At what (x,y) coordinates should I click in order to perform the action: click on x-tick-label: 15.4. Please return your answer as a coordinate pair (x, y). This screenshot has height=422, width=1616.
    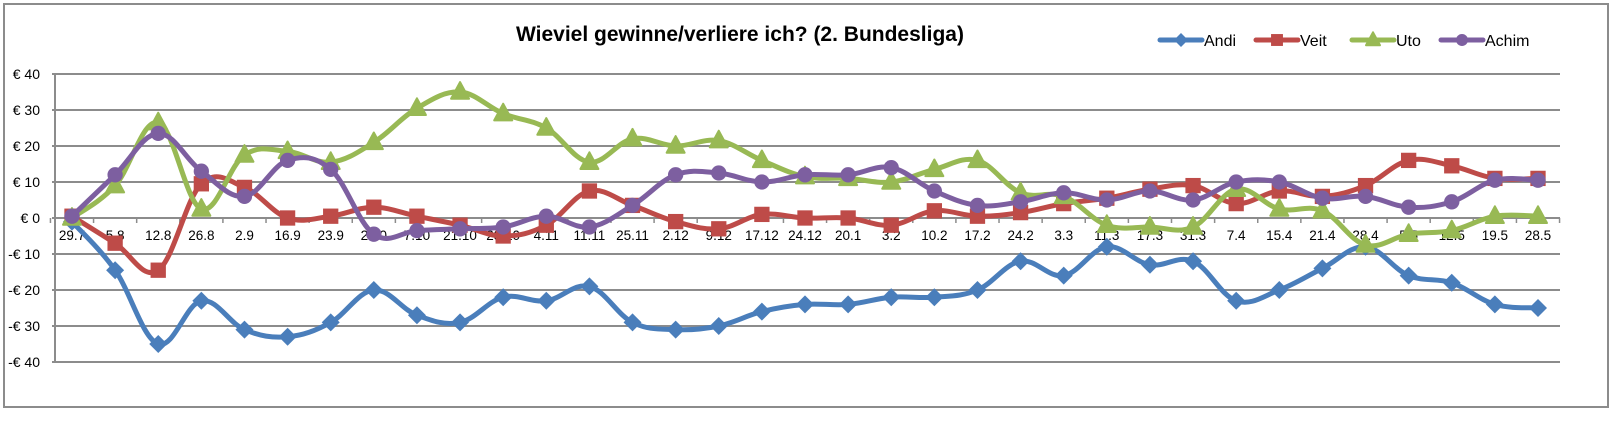
    Looking at the image, I should click on (1279, 235).